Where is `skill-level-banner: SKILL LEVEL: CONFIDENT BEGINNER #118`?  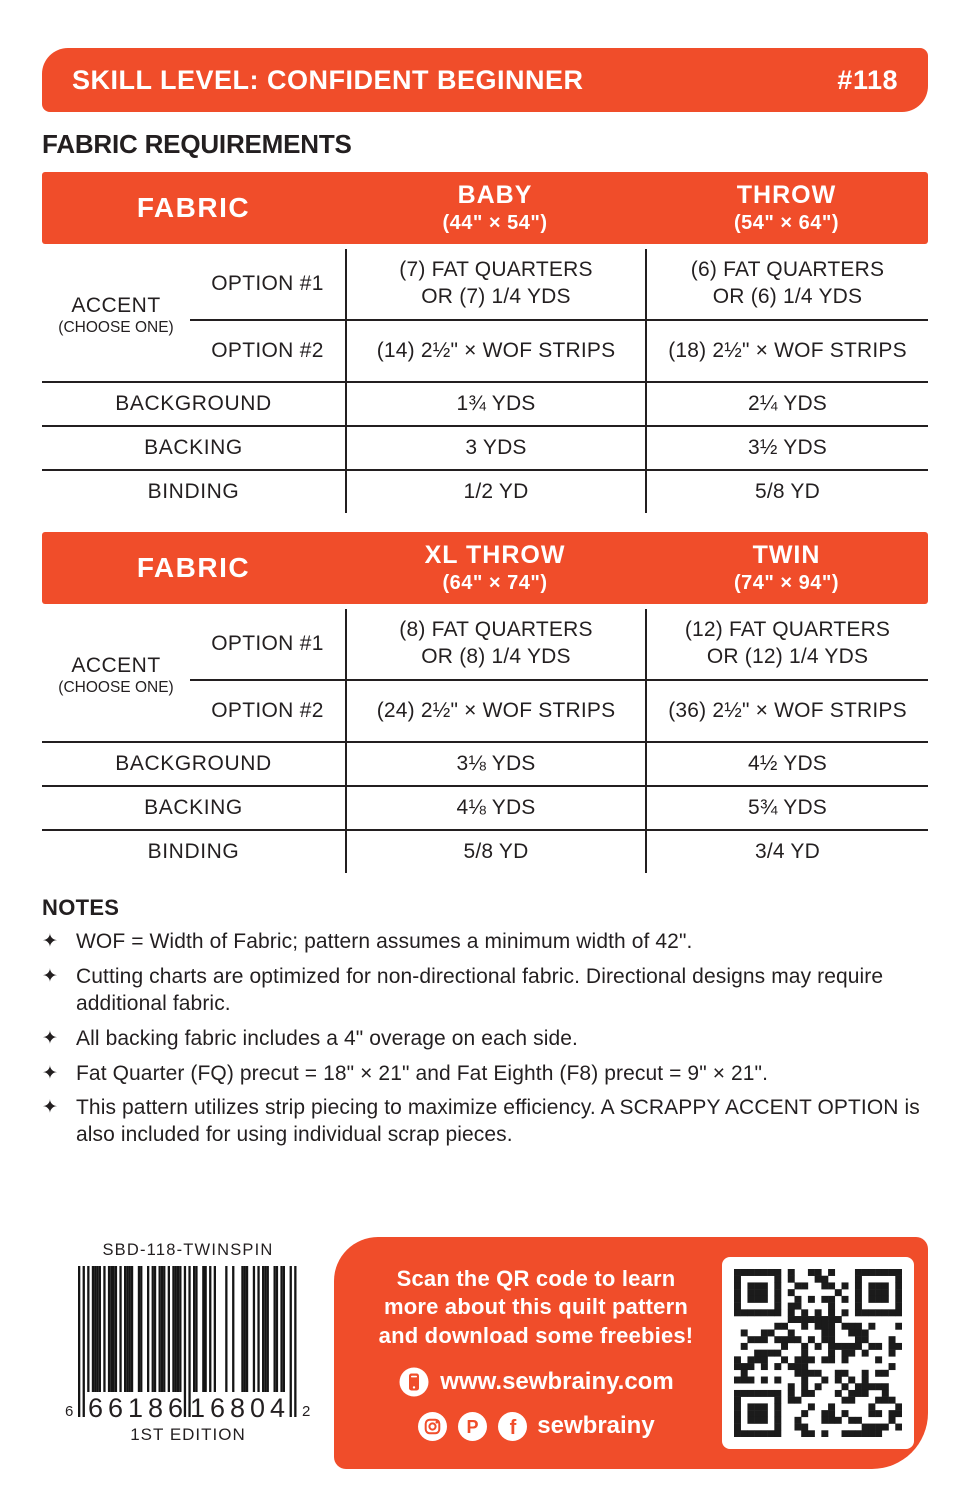
skill-level-banner: SKILL LEVEL: CONFIDENT BEGINNER #118 is located at coordinates (485, 80).